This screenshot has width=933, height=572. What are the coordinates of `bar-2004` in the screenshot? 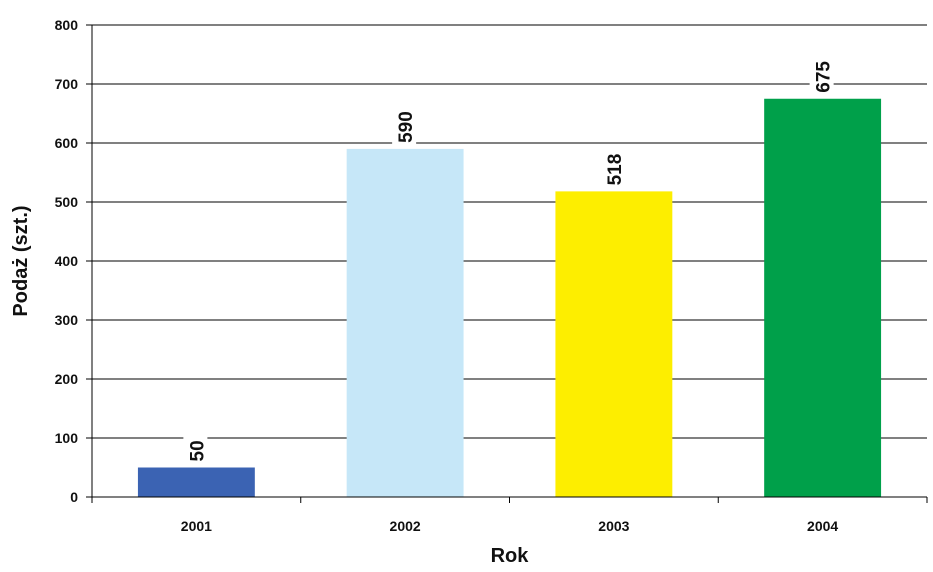 It's located at (823, 297).